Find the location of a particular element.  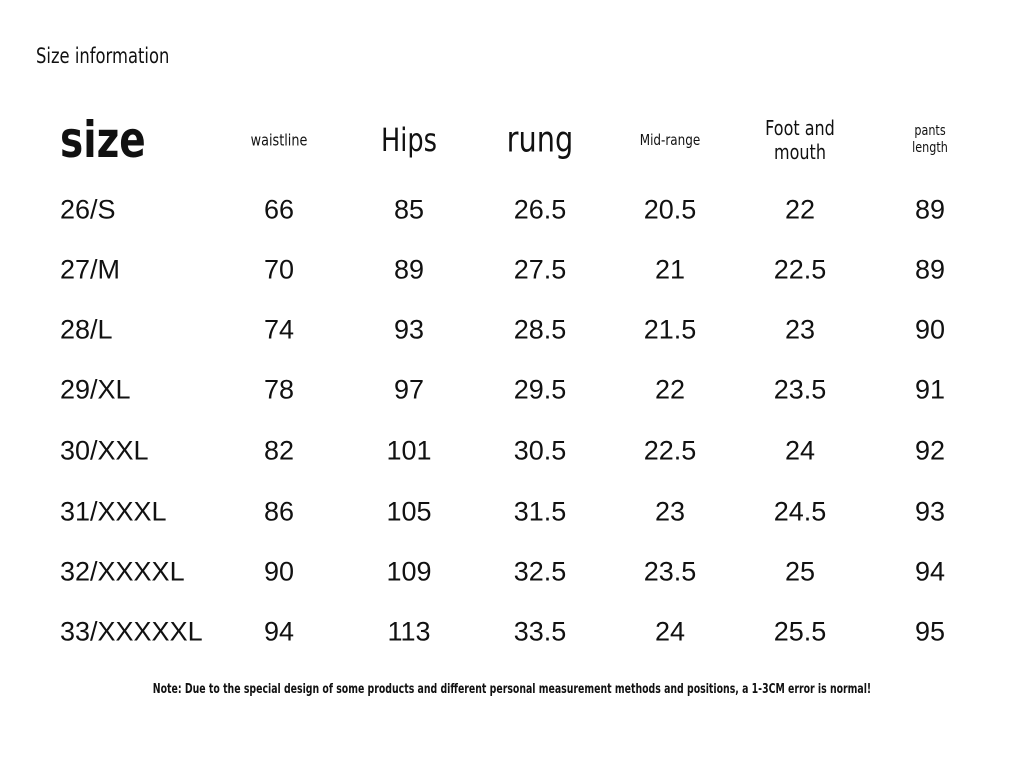

measurement: 97 is located at coordinates (409, 389).